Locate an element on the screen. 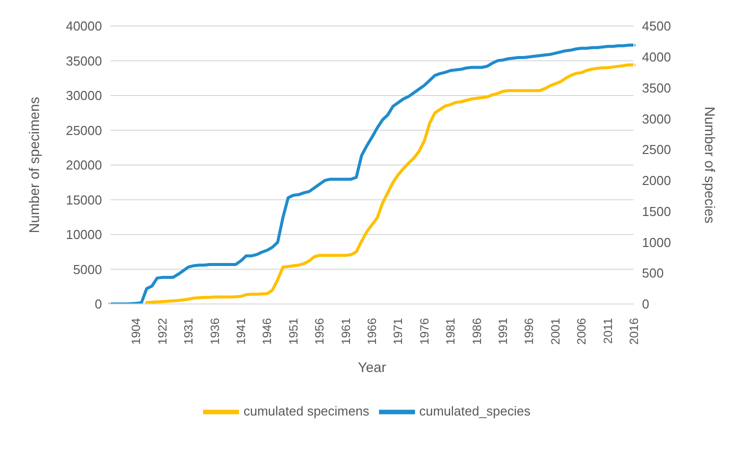 This screenshot has width=744, height=450. x-tick-label: 1931 is located at coordinates (189, 331).